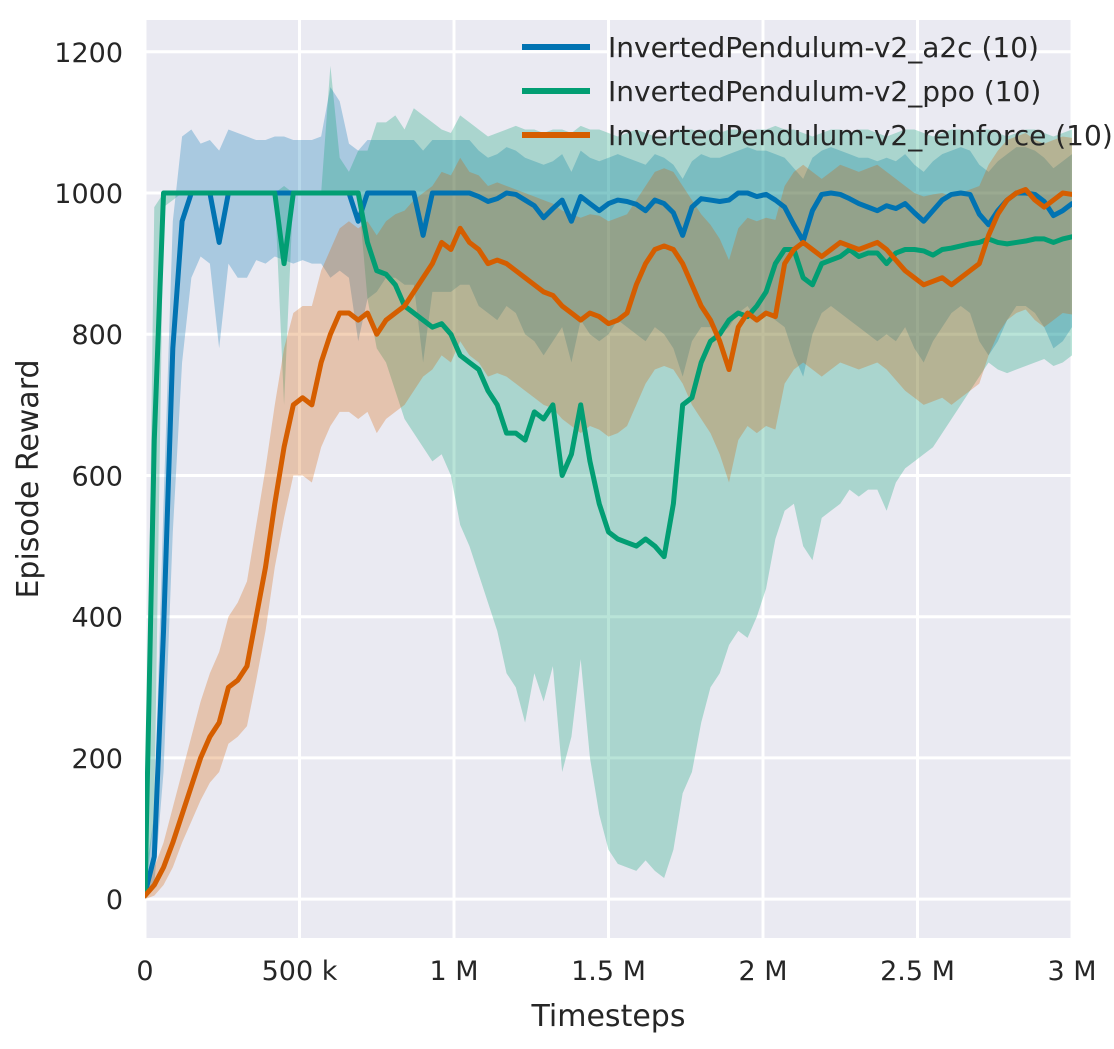 Image resolution: width=1114 pixels, height=1049 pixels. I want to click on y-tick-label: 400, so click(97, 618).